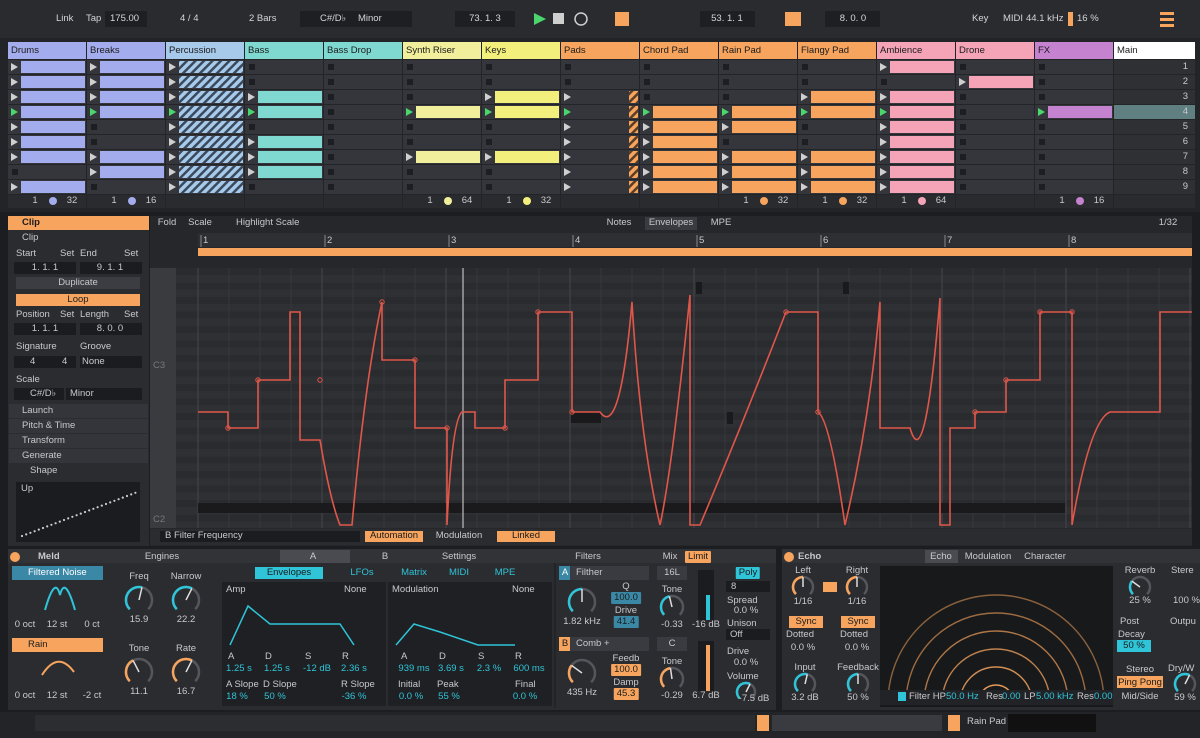  What do you see at coordinates (78, 299) in the screenshot?
I see `label: Loop` at bounding box center [78, 299].